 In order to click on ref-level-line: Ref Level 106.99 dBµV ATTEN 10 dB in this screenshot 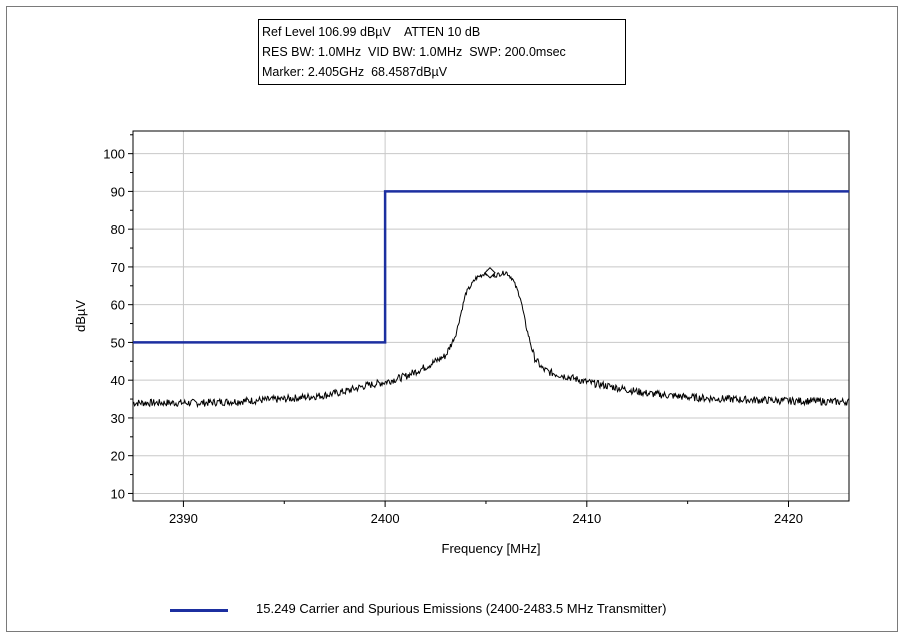, I will do `click(371, 32)`.